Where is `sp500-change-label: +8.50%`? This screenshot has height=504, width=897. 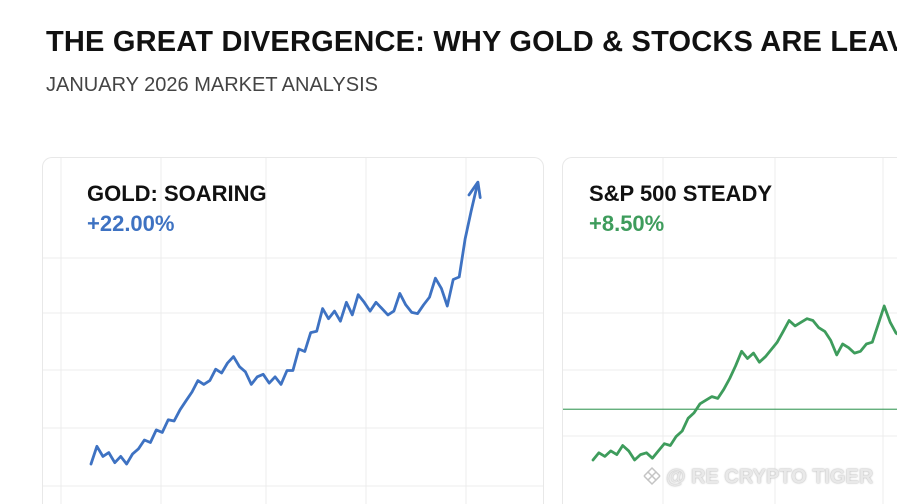
sp500-change-label: +8.50% is located at coordinates (626, 224).